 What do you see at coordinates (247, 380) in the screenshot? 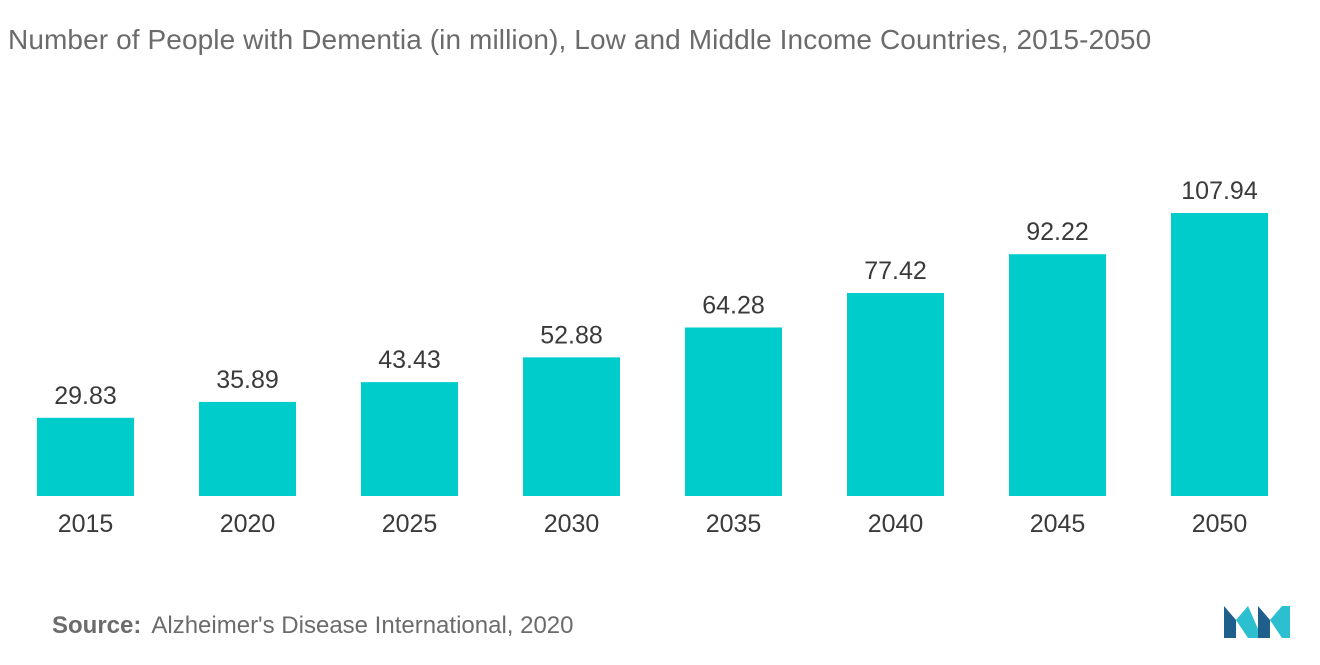
I see `value-label-2020: 35.89` at bounding box center [247, 380].